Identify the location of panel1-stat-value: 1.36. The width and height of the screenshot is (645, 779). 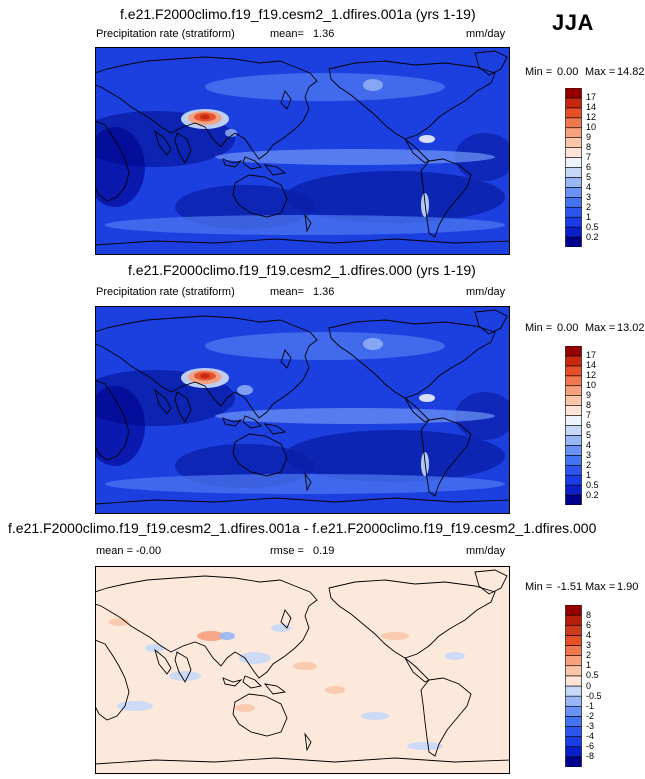
(324, 34).